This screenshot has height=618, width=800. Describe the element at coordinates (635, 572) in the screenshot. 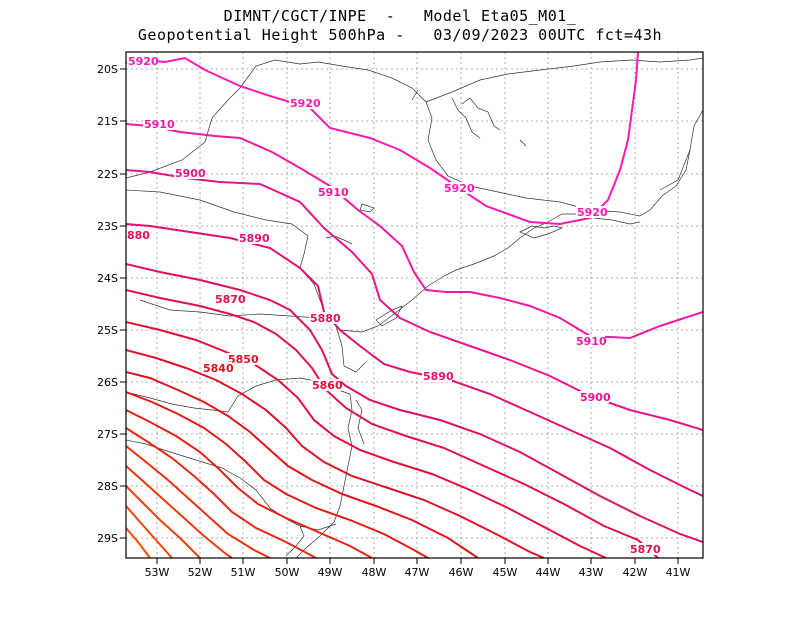

I see `lon-label-42w: 42W` at that location.